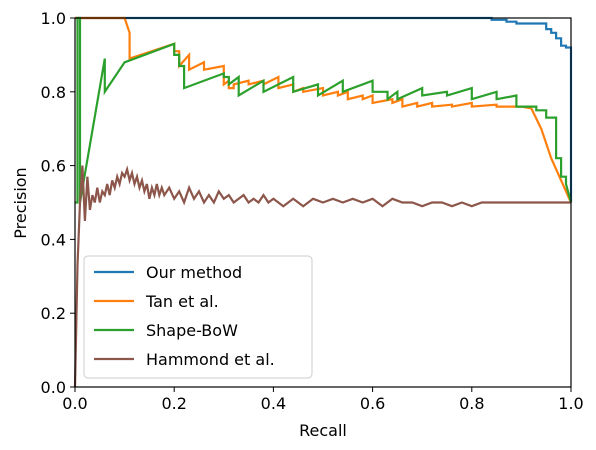 This screenshot has height=450, width=596. Describe the element at coordinates (471, 403) in the screenshot. I see `x-tick-label: 0.8` at that location.